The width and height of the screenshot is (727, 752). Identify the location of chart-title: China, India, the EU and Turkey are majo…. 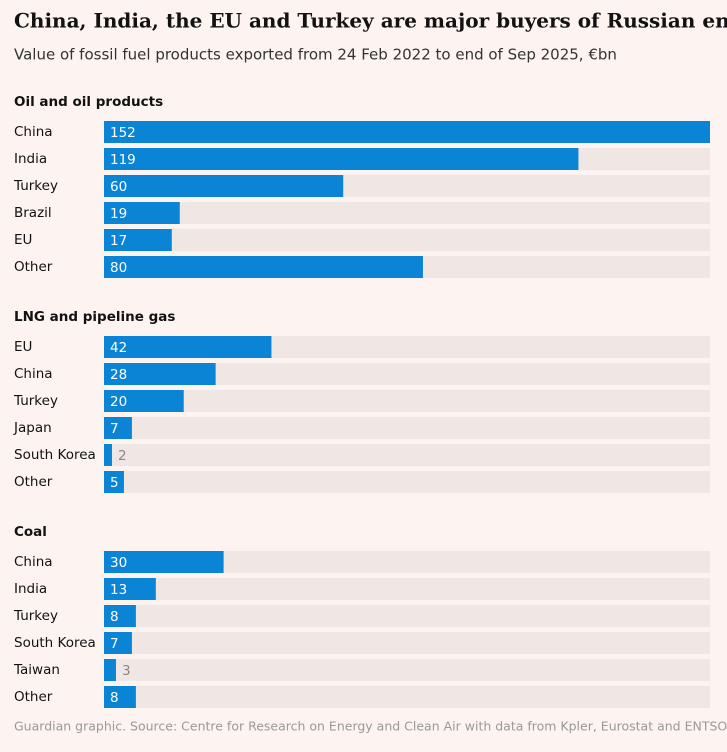
(370, 21).